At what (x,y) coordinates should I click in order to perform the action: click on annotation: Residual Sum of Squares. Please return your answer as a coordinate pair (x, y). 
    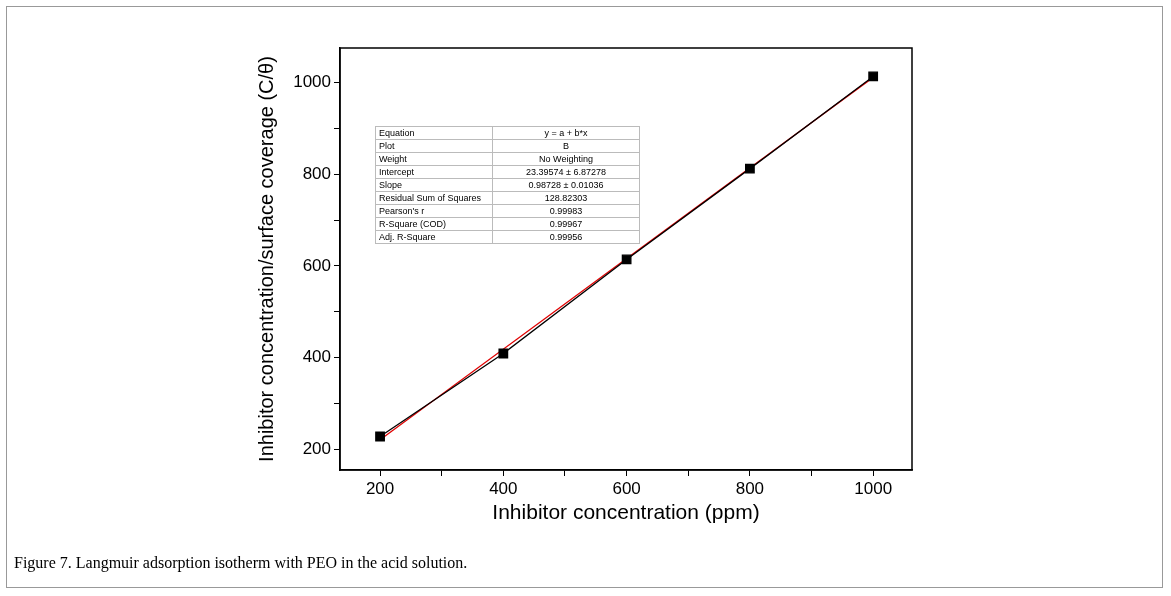
    Looking at the image, I should click on (434, 198).